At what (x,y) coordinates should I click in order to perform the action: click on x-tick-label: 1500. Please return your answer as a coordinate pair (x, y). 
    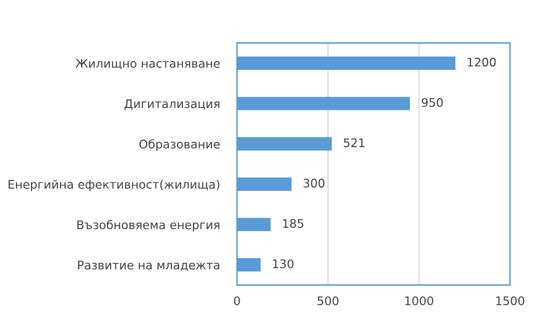
    Looking at the image, I should click on (510, 301).